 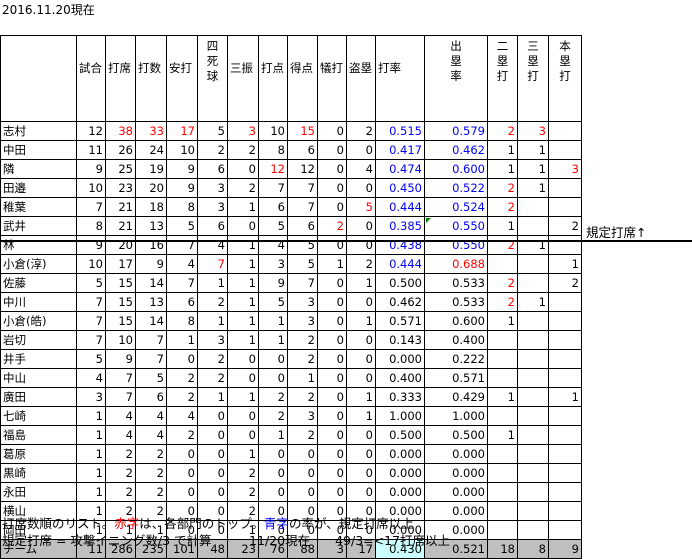 What do you see at coordinates (273, 454) in the screenshot?
I see `cell-rbi: 0` at bounding box center [273, 454].